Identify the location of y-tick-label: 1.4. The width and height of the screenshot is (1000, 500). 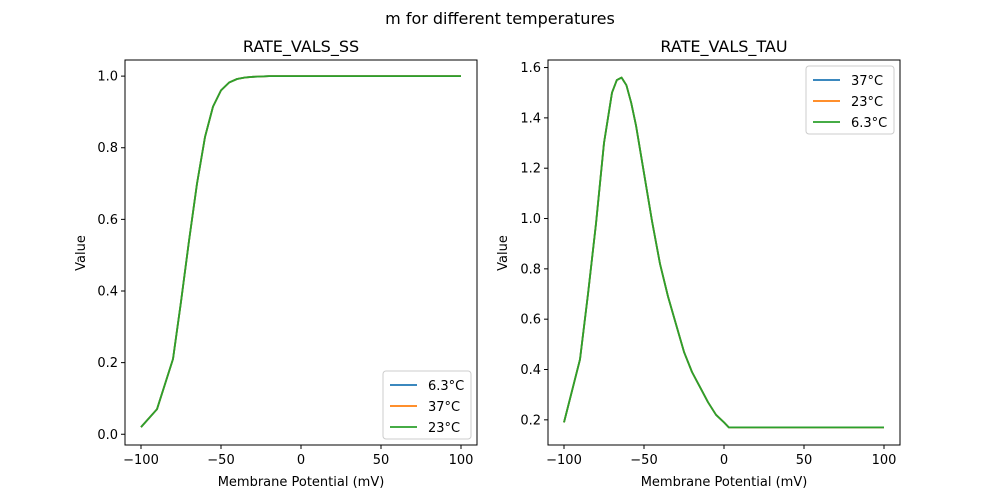
(530, 118).